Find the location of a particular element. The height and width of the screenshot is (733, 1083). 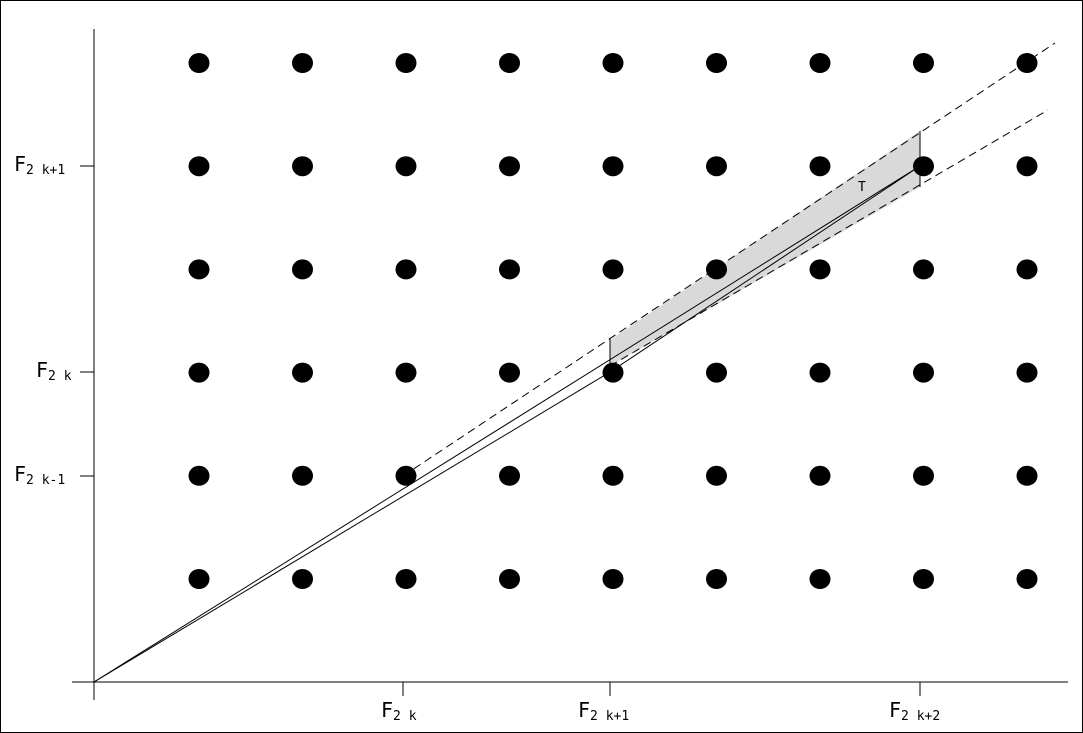

x-tick-label-f2k2: F2 k+2 is located at coordinates (914, 711).